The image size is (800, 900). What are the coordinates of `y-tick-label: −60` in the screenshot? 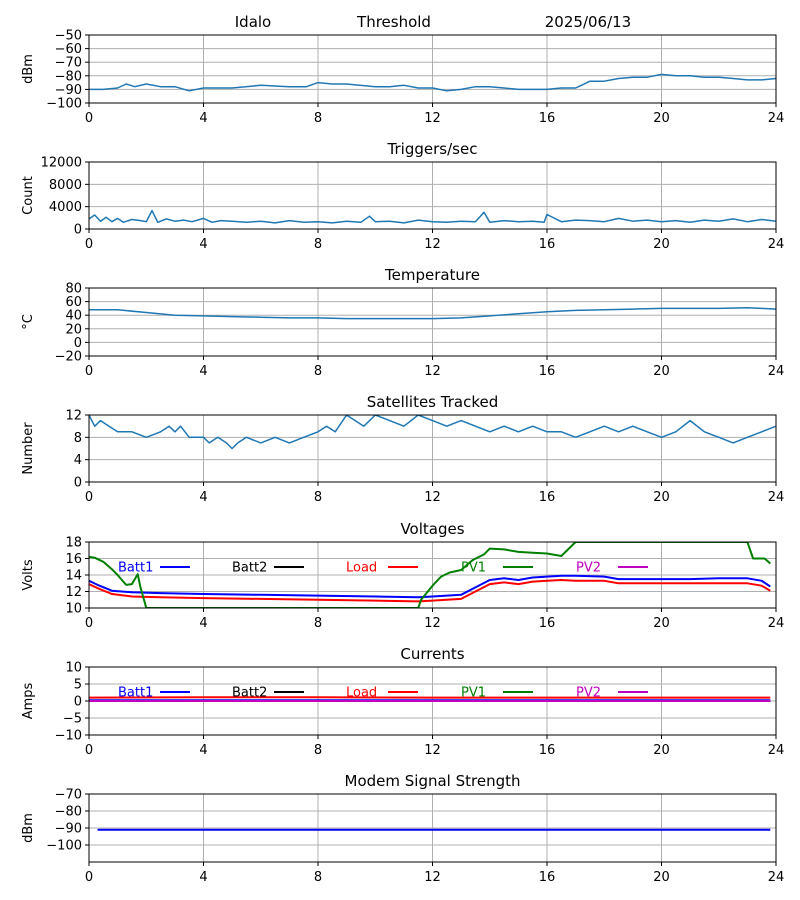 It's located at (68, 49).